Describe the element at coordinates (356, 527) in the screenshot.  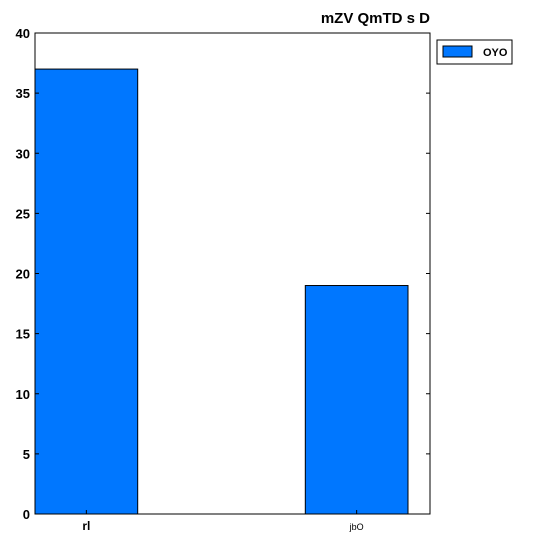
I see `x-tick-label: jbO` at that location.